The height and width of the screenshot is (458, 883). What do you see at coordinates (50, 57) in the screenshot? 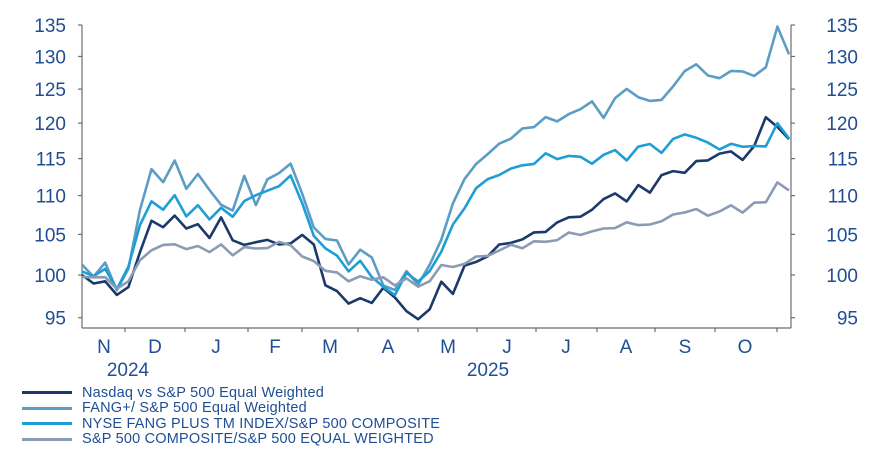
I see `y-tick-label-left: 130` at bounding box center [50, 57].